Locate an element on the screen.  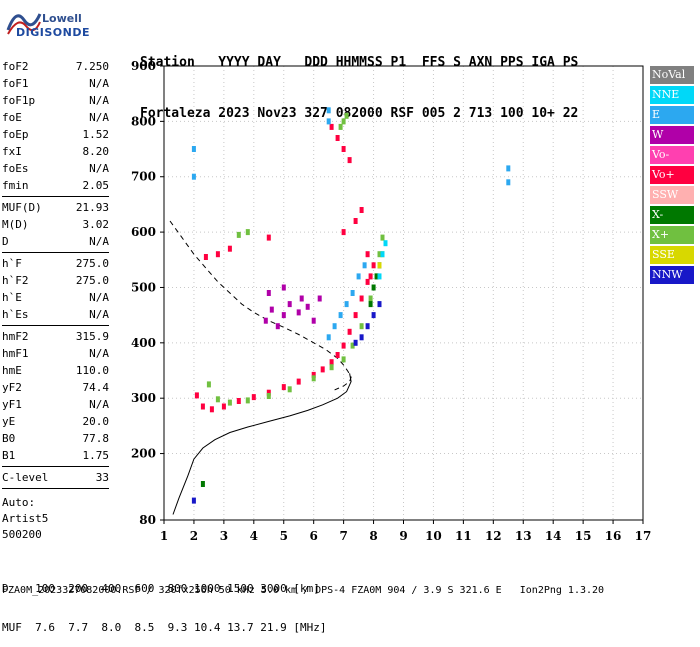
param-label: h`F is located at coordinates (12, 263).